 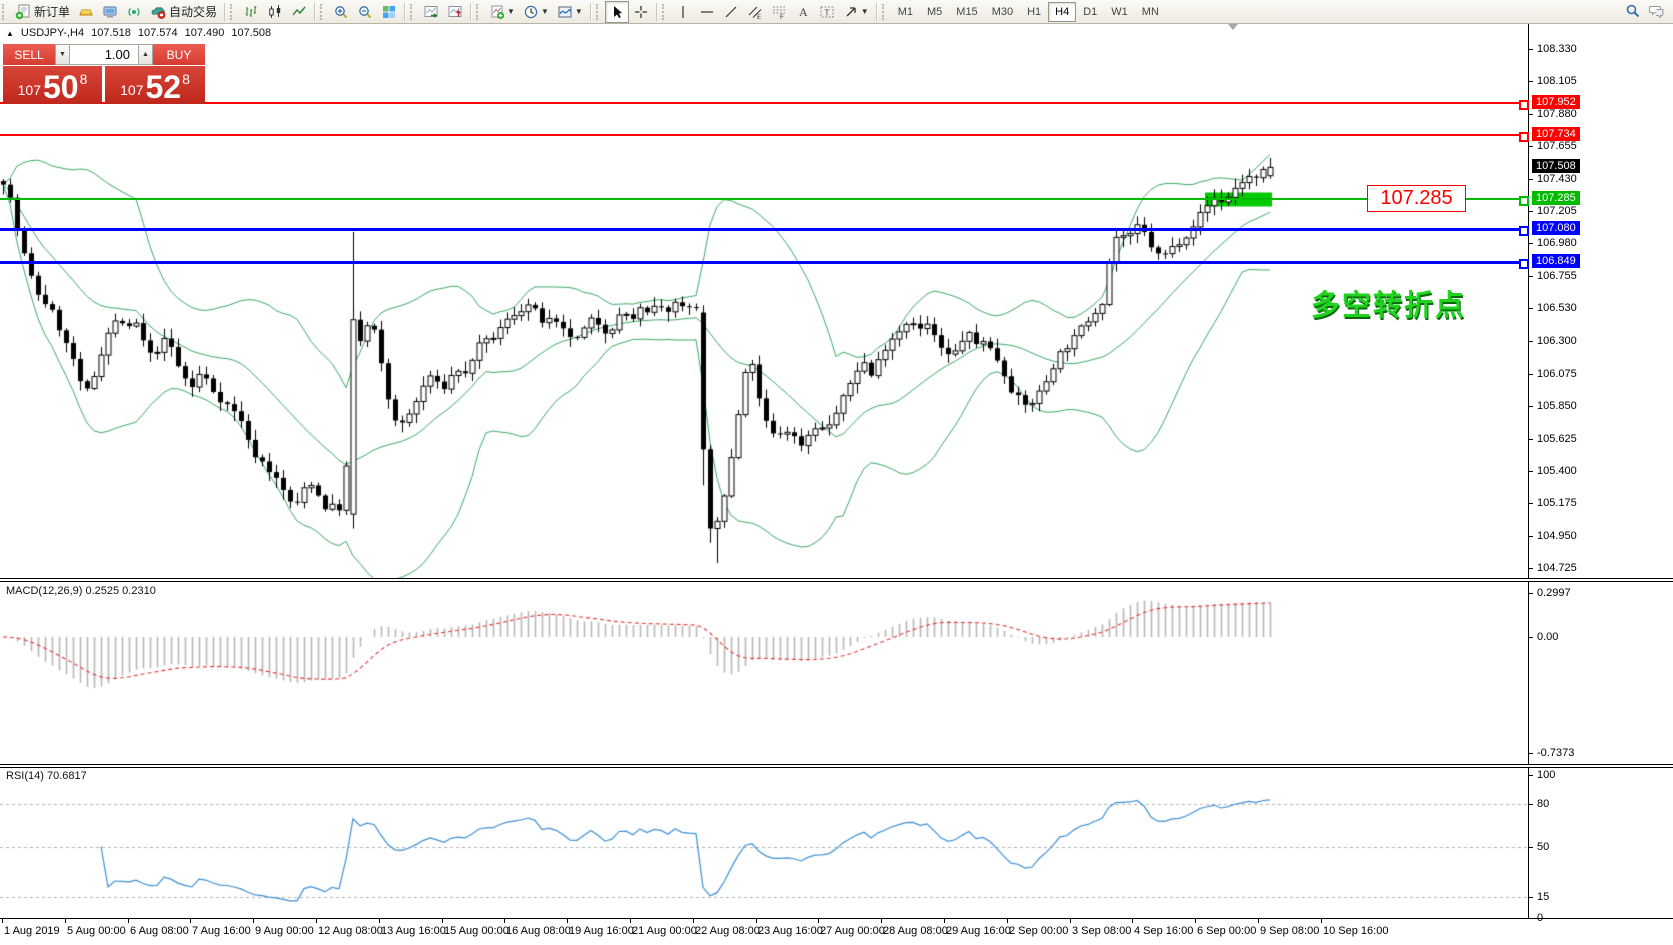 I want to click on sell-price-button: 107 50 8, so click(x=52, y=85).